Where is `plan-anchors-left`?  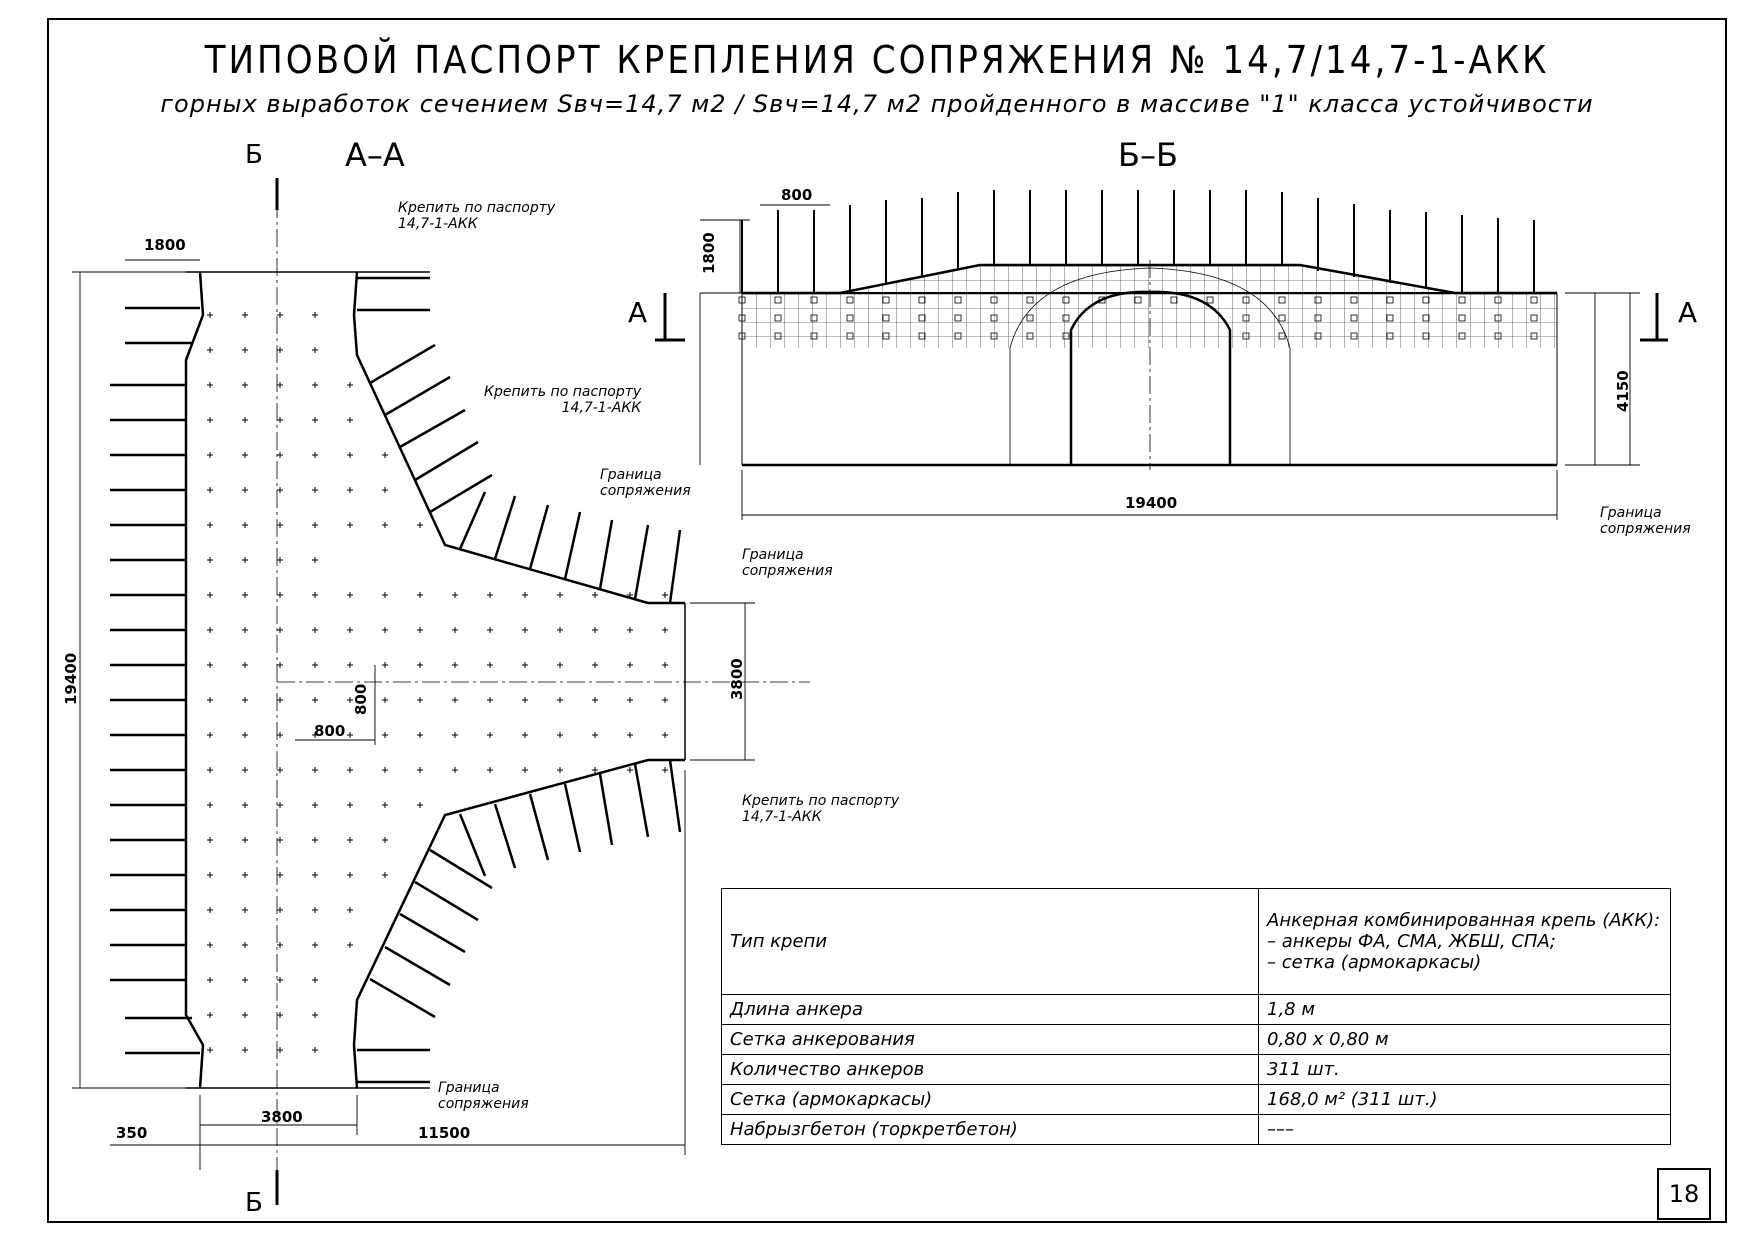
plan-anchors-left is located at coordinates (155, 680).